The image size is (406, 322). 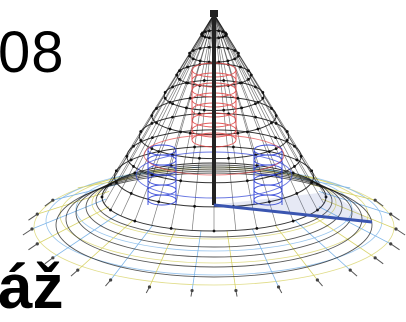 What do you see at coordinates (32, 52) in the screenshot?
I see `slide-number: 08` at bounding box center [32, 52].